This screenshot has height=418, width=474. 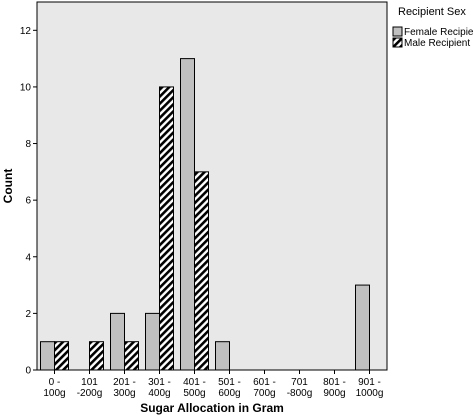 What do you see at coordinates (54, 393) in the screenshot?
I see `x-tick-label: 100g` at bounding box center [54, 393].